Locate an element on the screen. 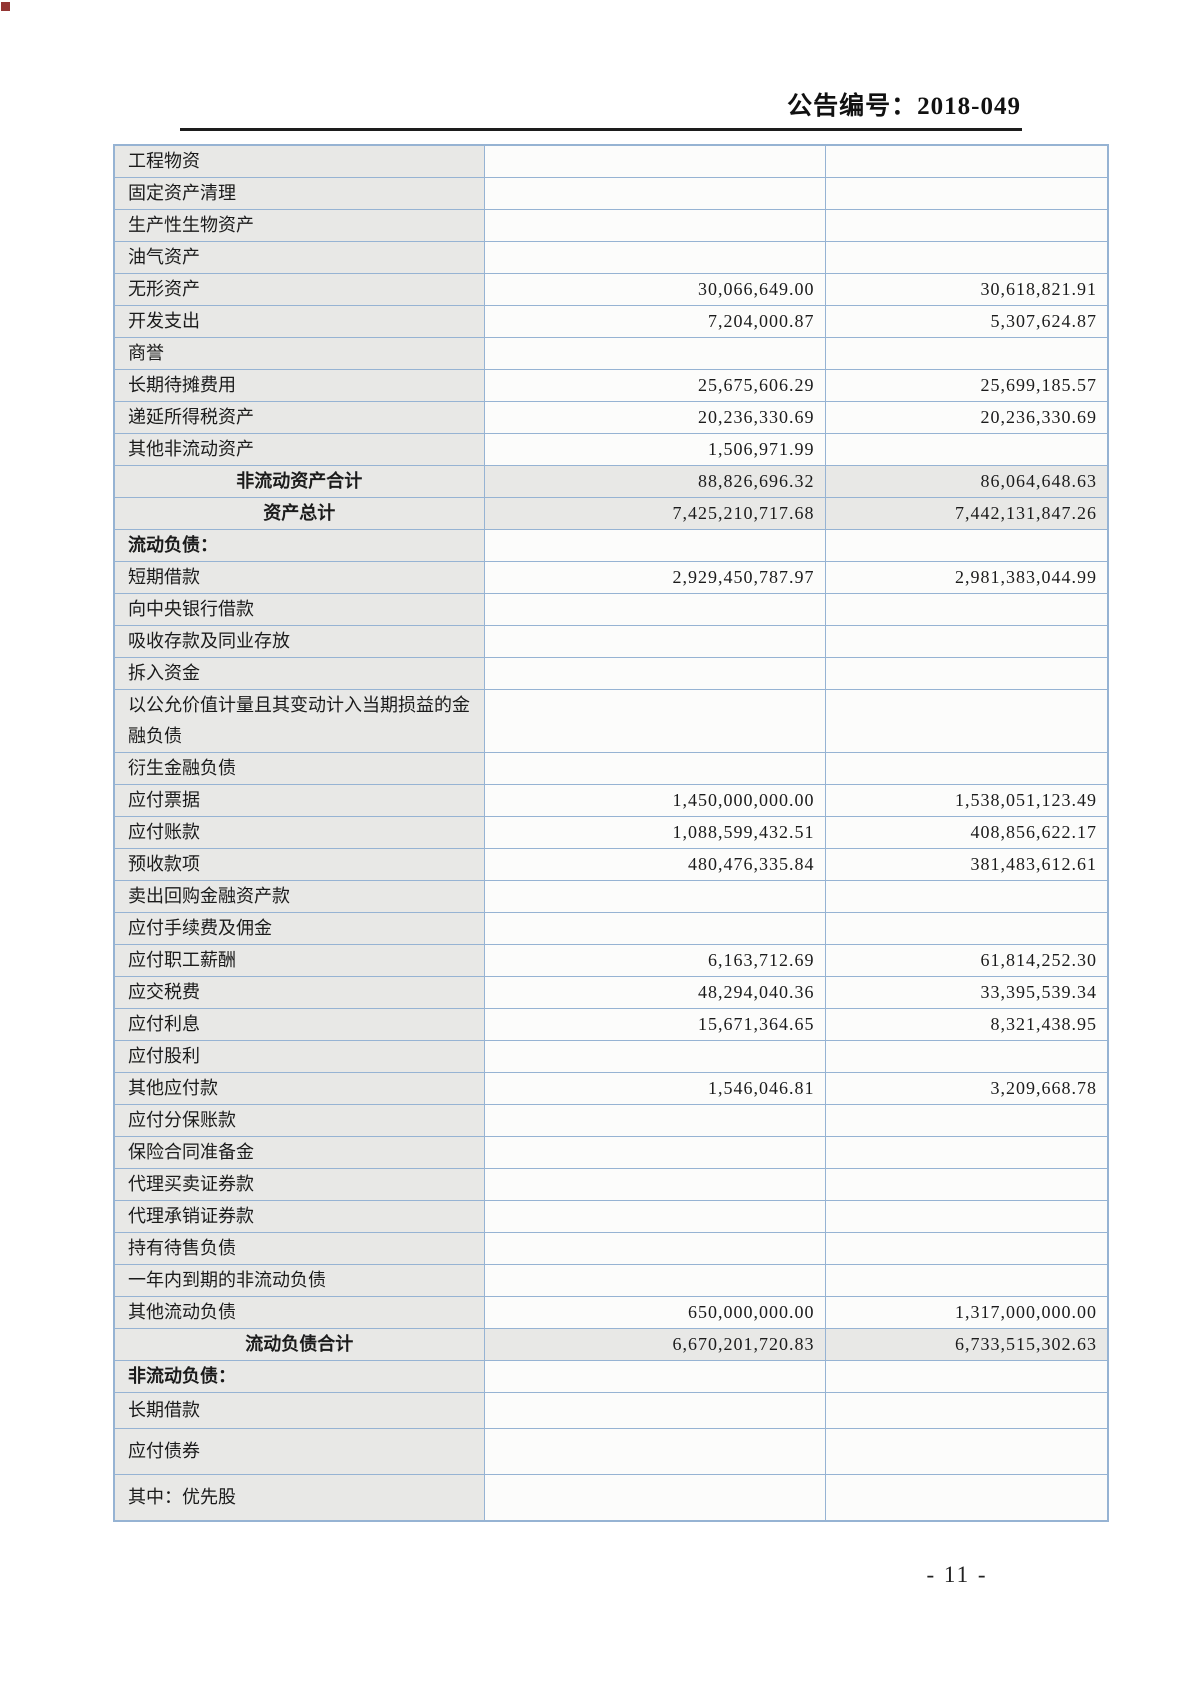 The width and height of the screenshot is (1200, 1696). table-row: 衍生金融负债 is located at coordinates (611, 768).